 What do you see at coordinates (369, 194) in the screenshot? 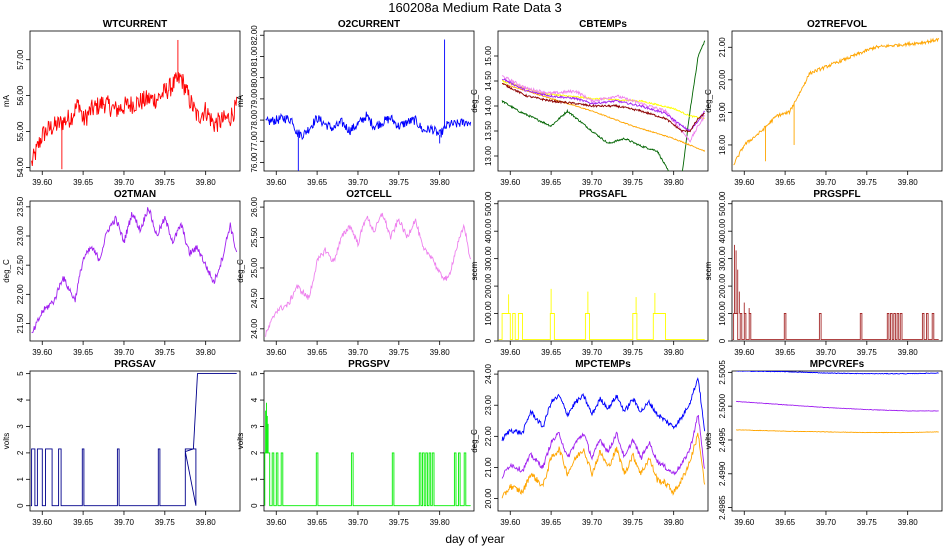
I see `panel-title: O2TCELL` at bounding box center [369, 194].